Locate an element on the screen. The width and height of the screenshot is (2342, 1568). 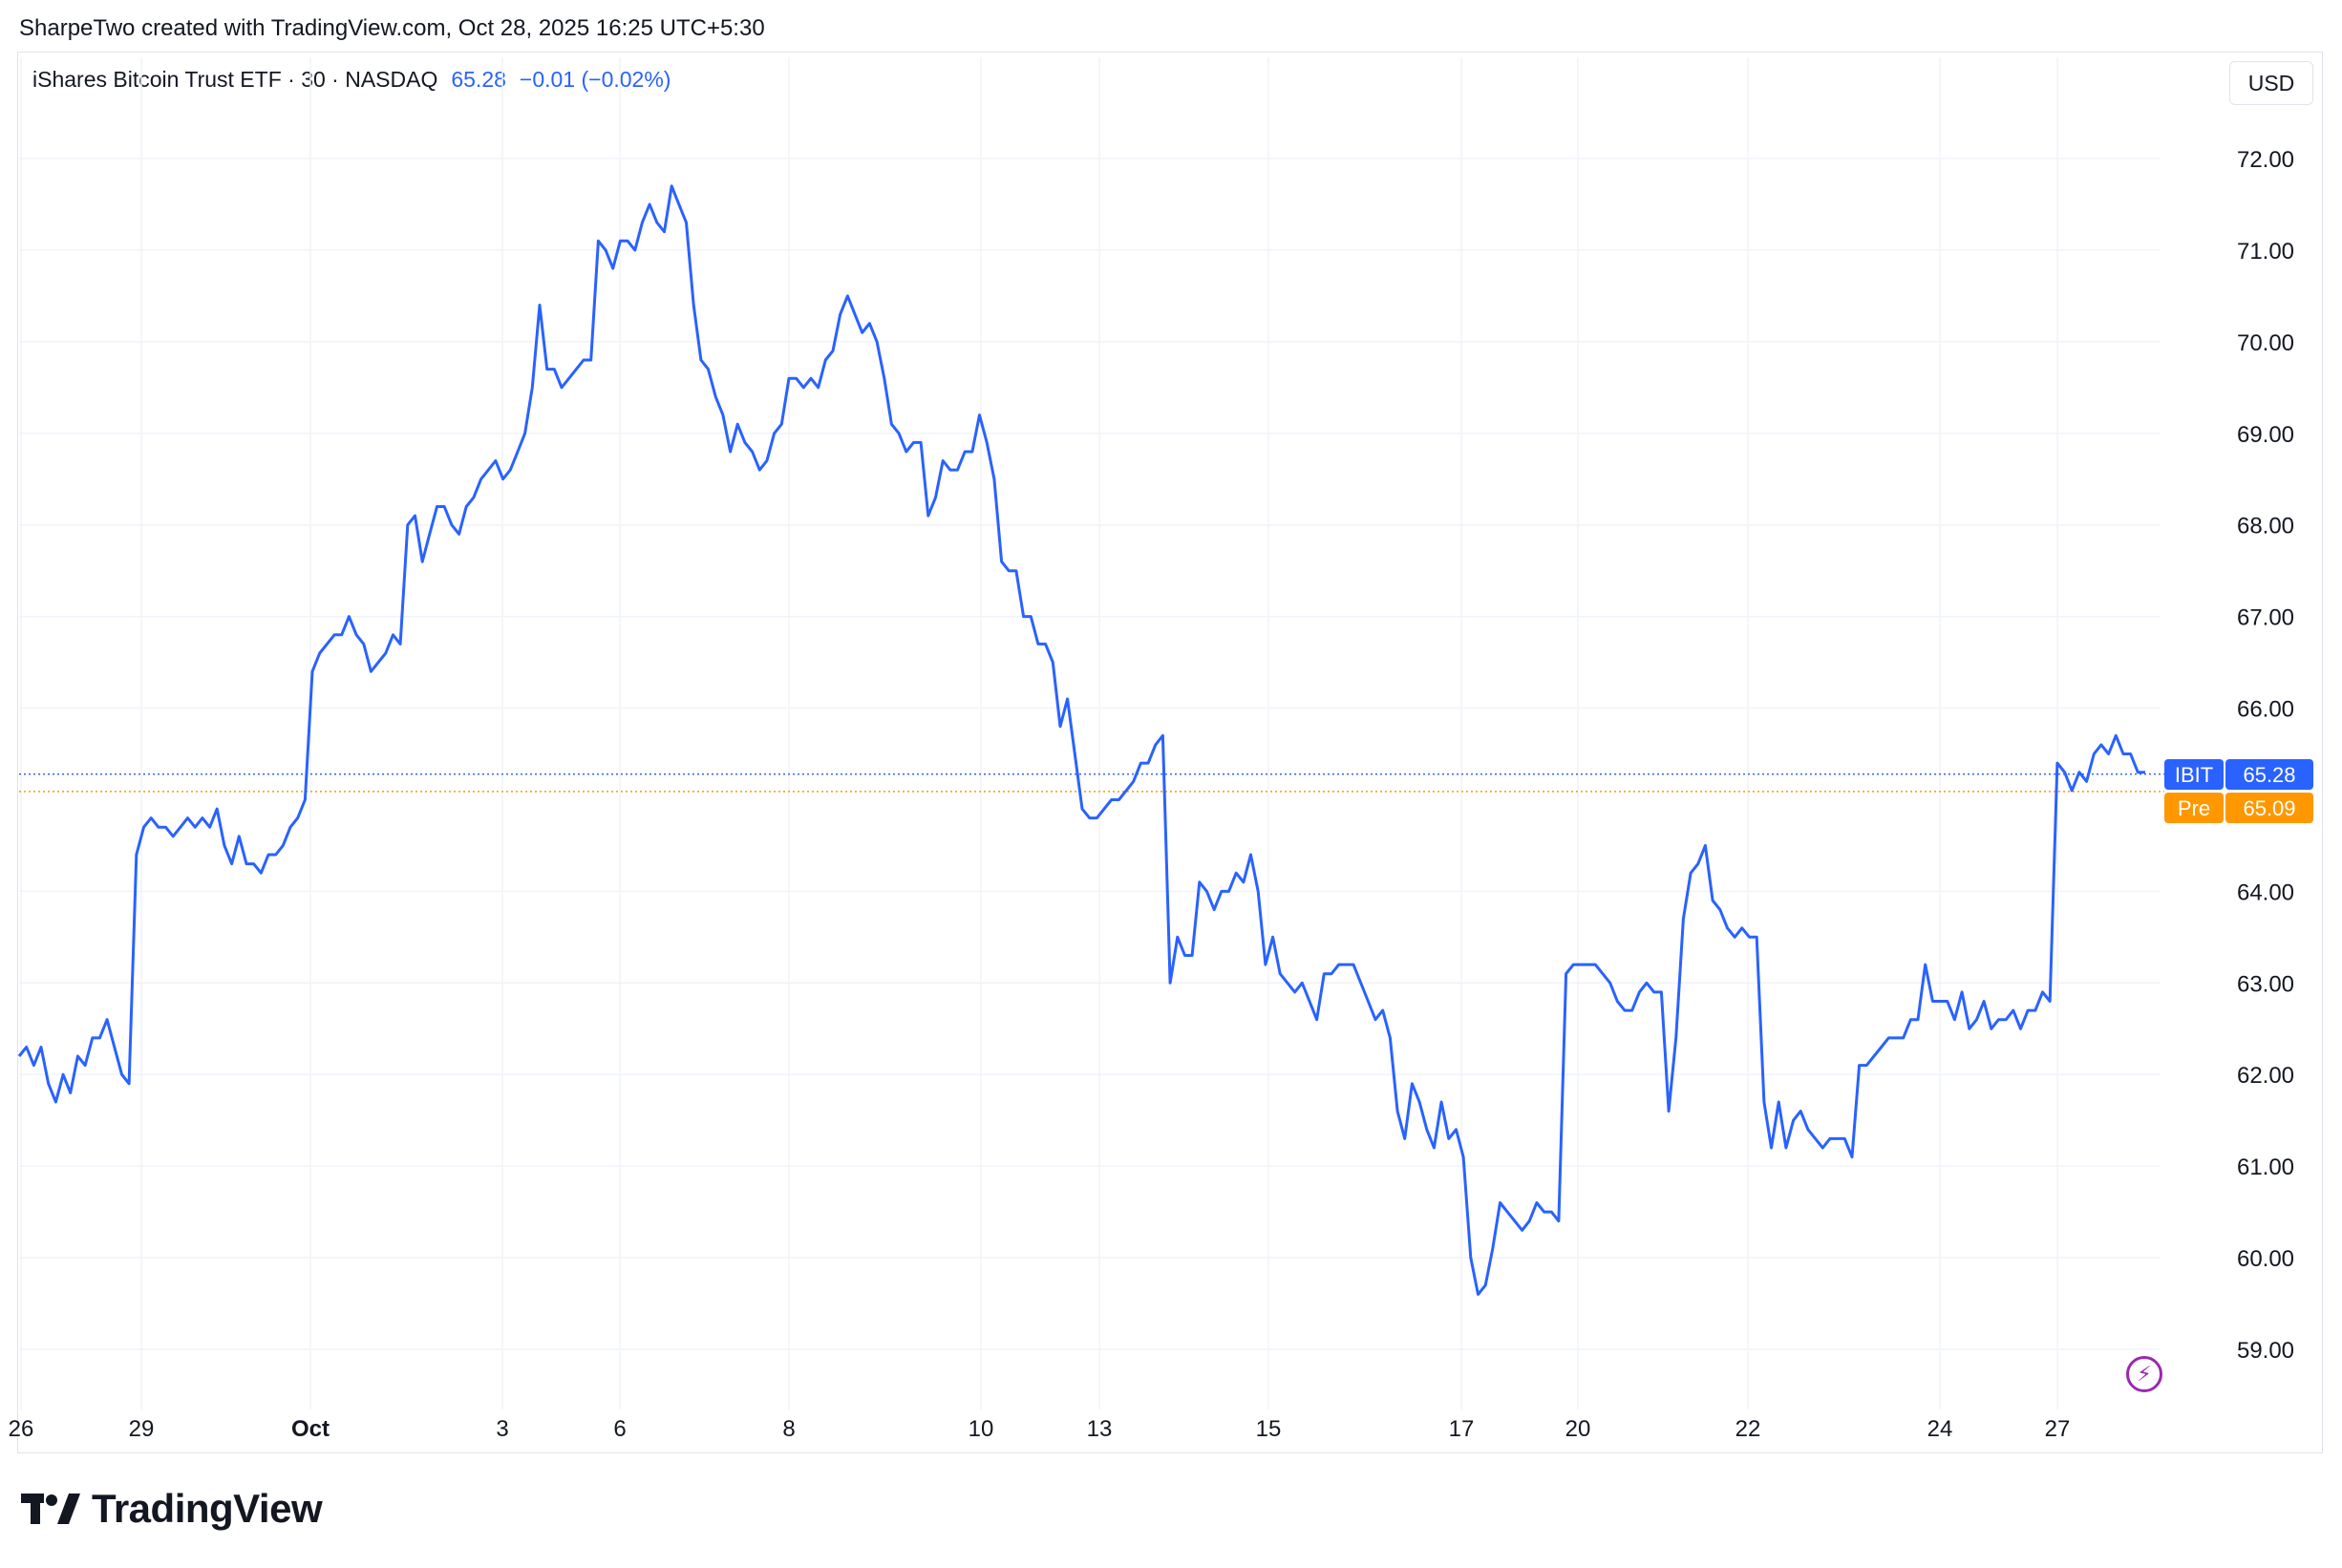
price-tag-value: 65.28 is located at coordinates (2269, 775).